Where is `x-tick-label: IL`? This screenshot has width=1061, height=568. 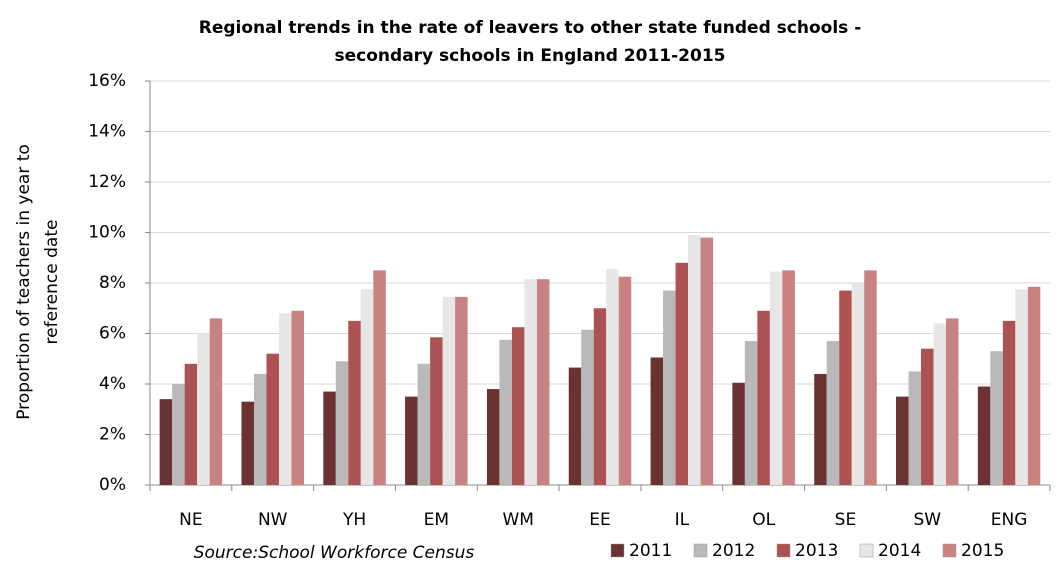 x-tick-label: IL is located at coordinates (682, 520).